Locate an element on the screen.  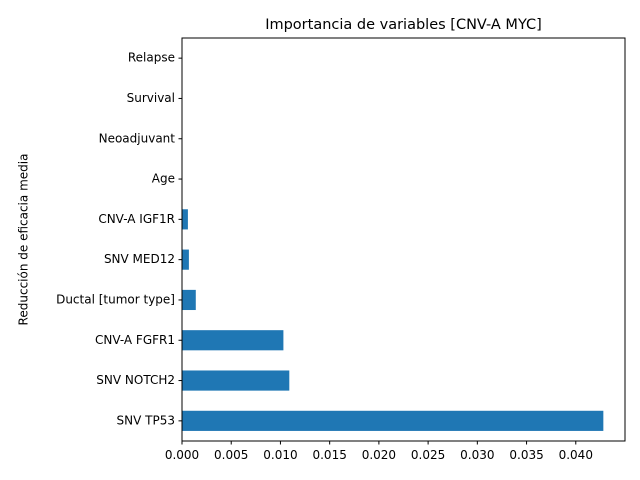
y-axis-label: Reducción de eficacia media is located at coordinates (24, 240).